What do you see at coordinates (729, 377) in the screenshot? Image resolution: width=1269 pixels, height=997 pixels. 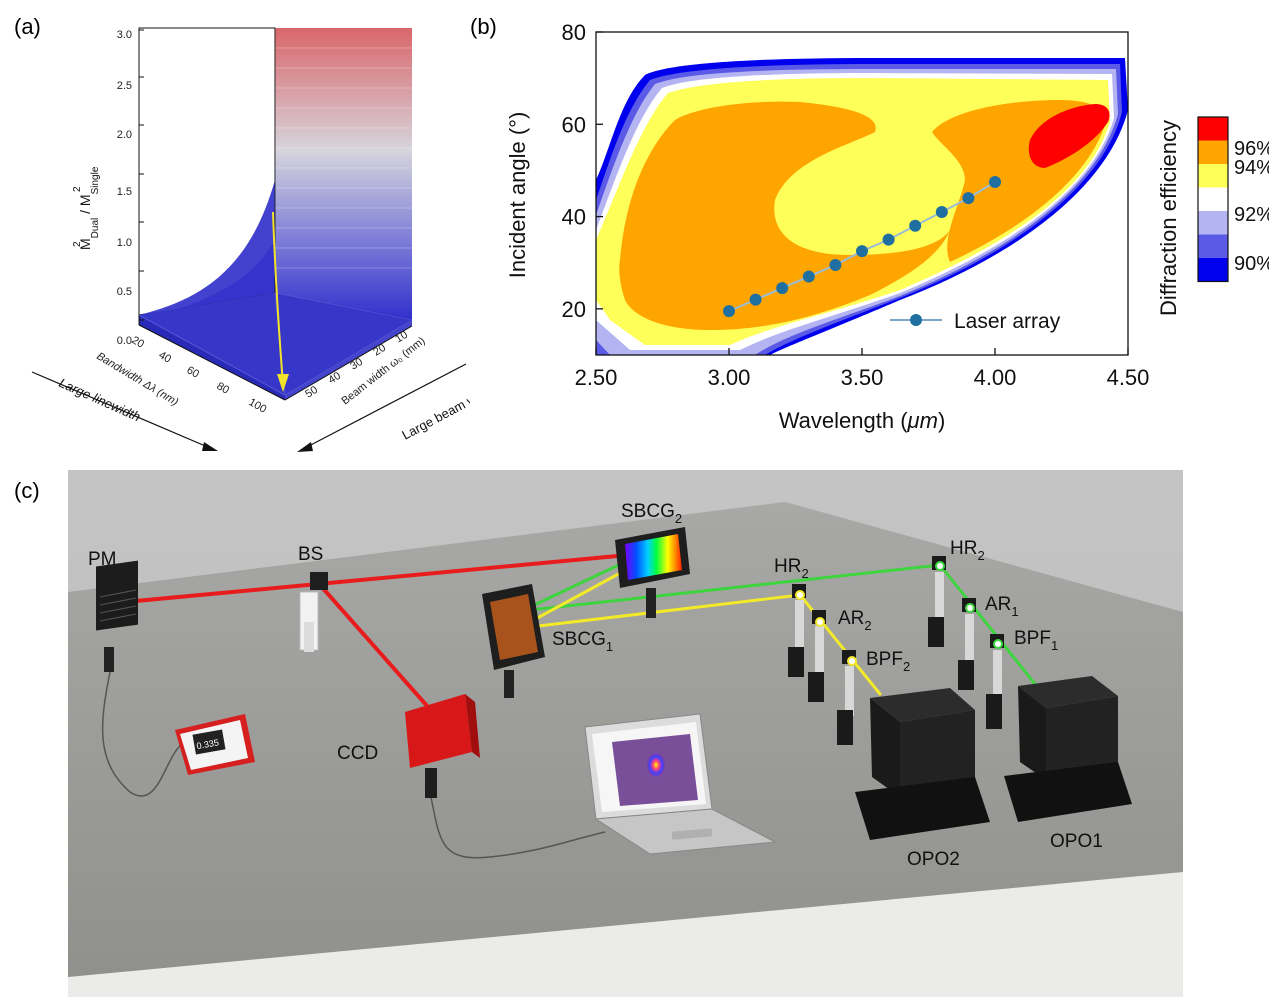 I see `x-tick-label: 3.00` at bounding box center [729, 377].